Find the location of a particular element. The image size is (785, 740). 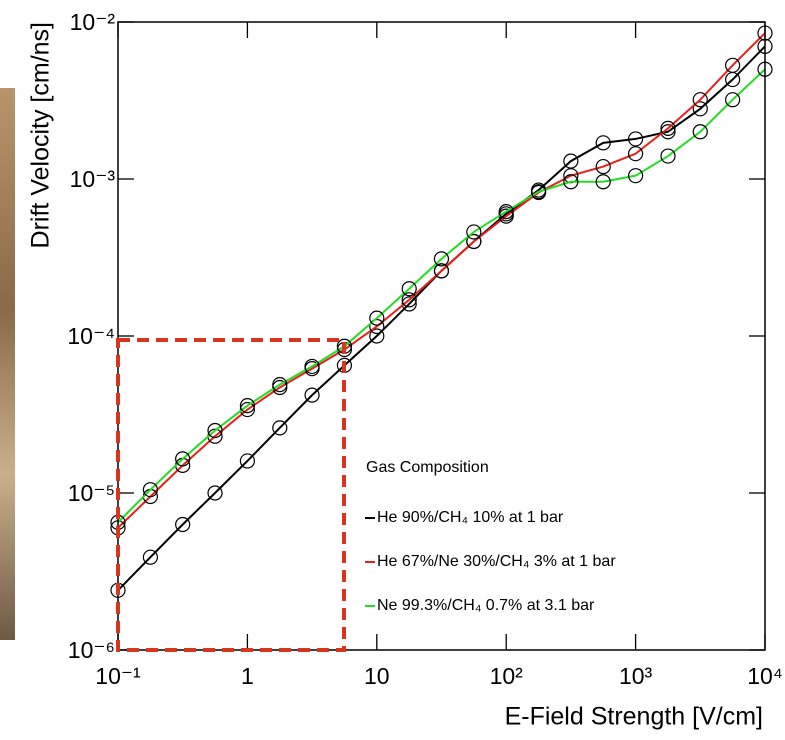

x-tick-label: 10⁴ is located at coordinates (764, 676).